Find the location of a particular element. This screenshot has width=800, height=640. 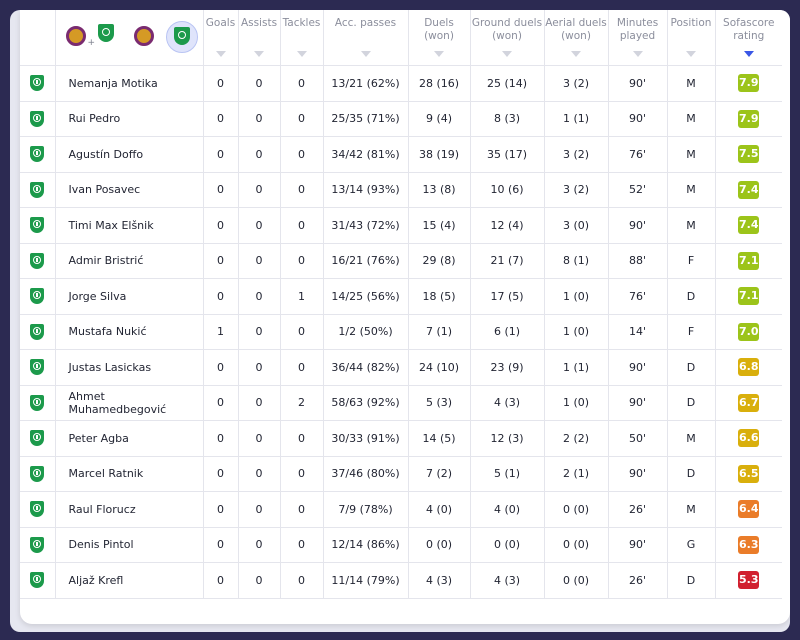

duels-value: 24 (10) is located at coordinates (439, 367).